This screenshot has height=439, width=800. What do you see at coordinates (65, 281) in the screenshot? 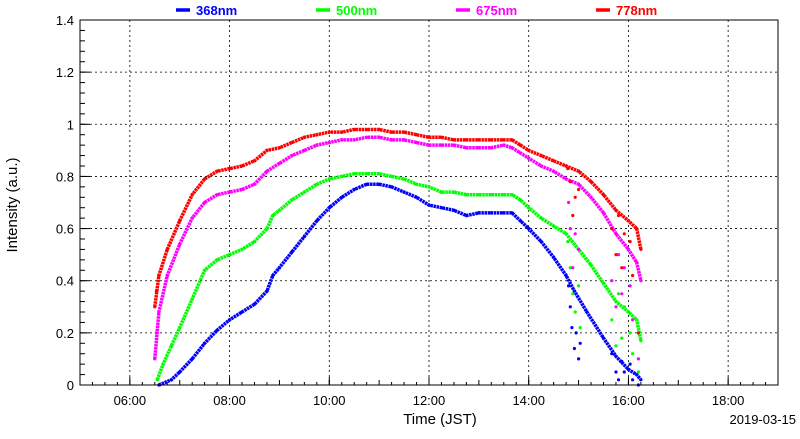
I see `y-tick-label: 0.4` at bounding box center [65, 281].